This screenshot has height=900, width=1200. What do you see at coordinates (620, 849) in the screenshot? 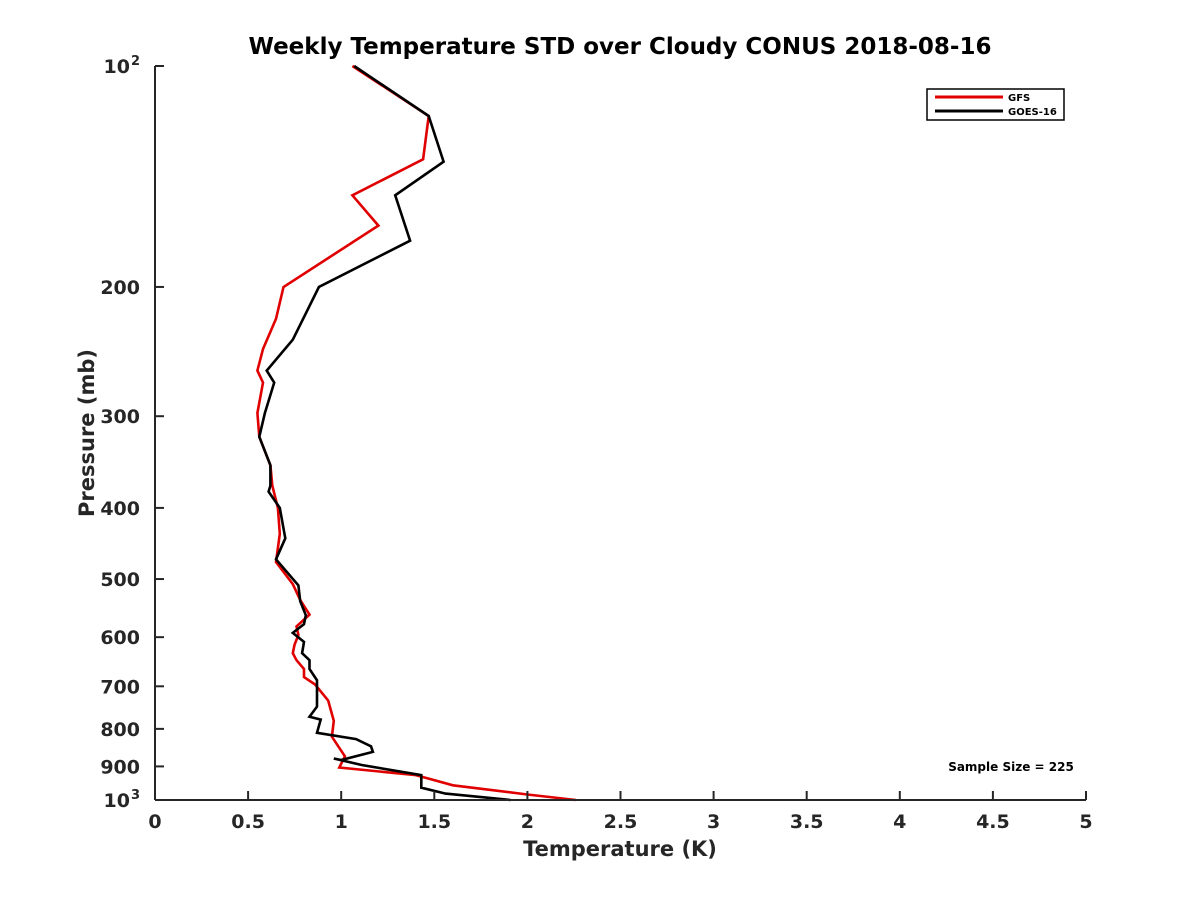
I see `x-axis-label: Temperature (K)` at bounding box center [620, 849].